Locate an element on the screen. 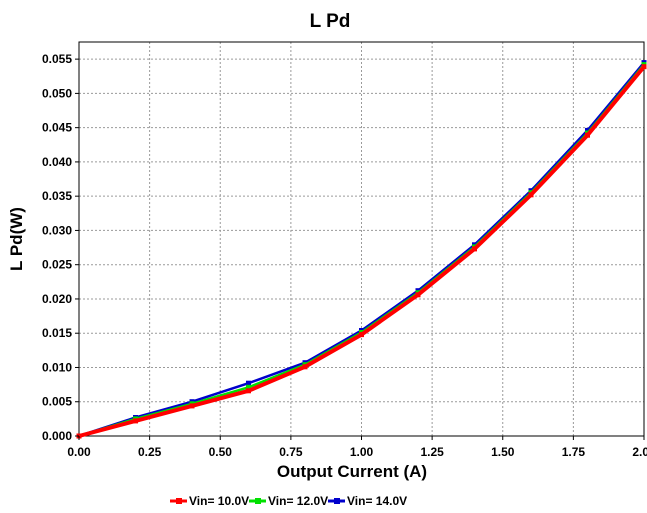 This screenshot has height=513, width=647. legend: Vin= 10.0V Vin= 12.0V Vin= 14.0V is located at coordinates (288, 501).